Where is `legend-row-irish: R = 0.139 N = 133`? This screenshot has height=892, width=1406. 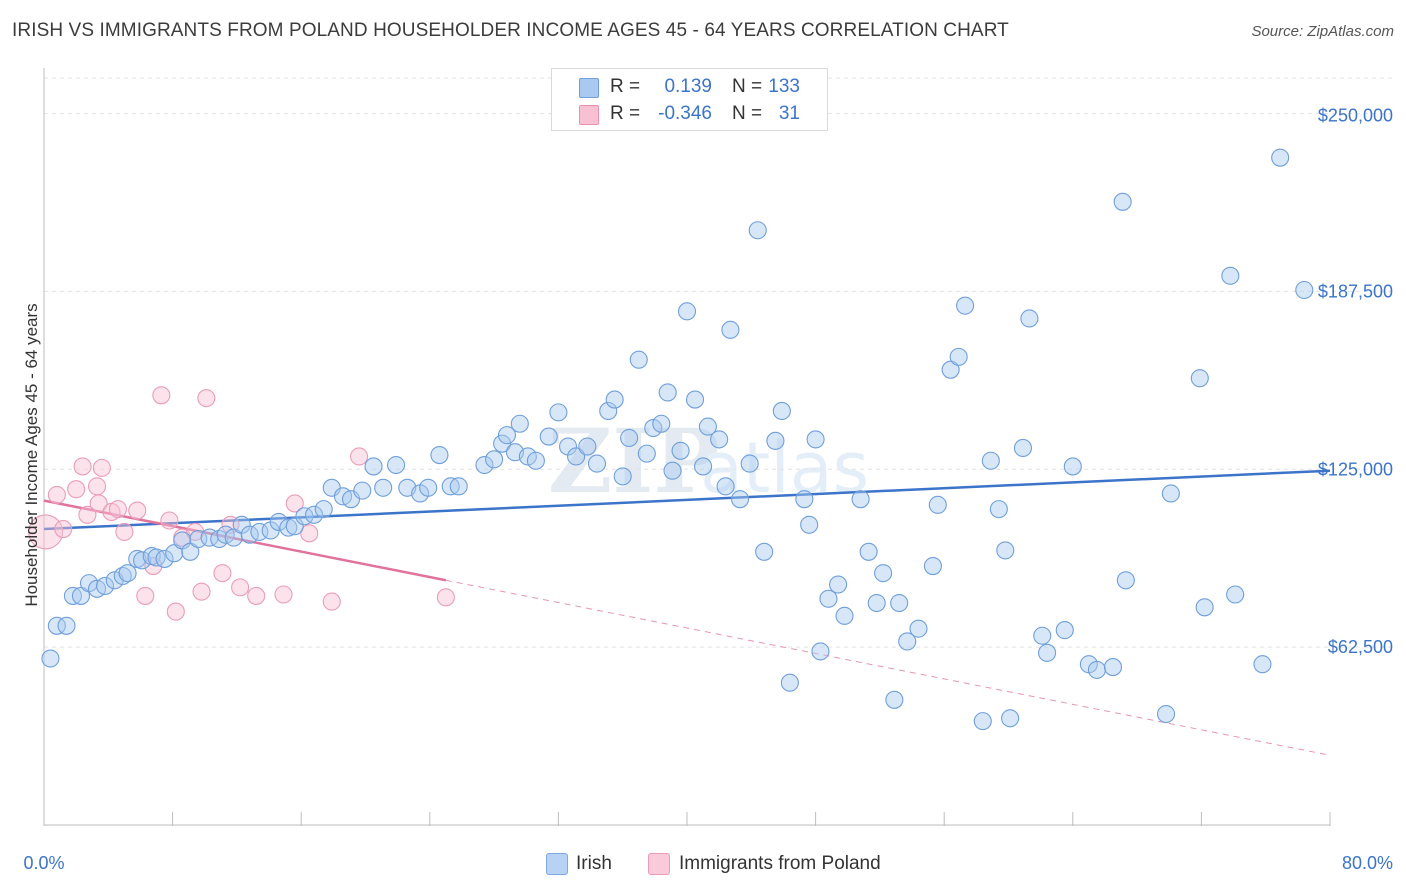 legend-row-irish: R = 0.139 N = 133 is located at coordinates (689, 87).